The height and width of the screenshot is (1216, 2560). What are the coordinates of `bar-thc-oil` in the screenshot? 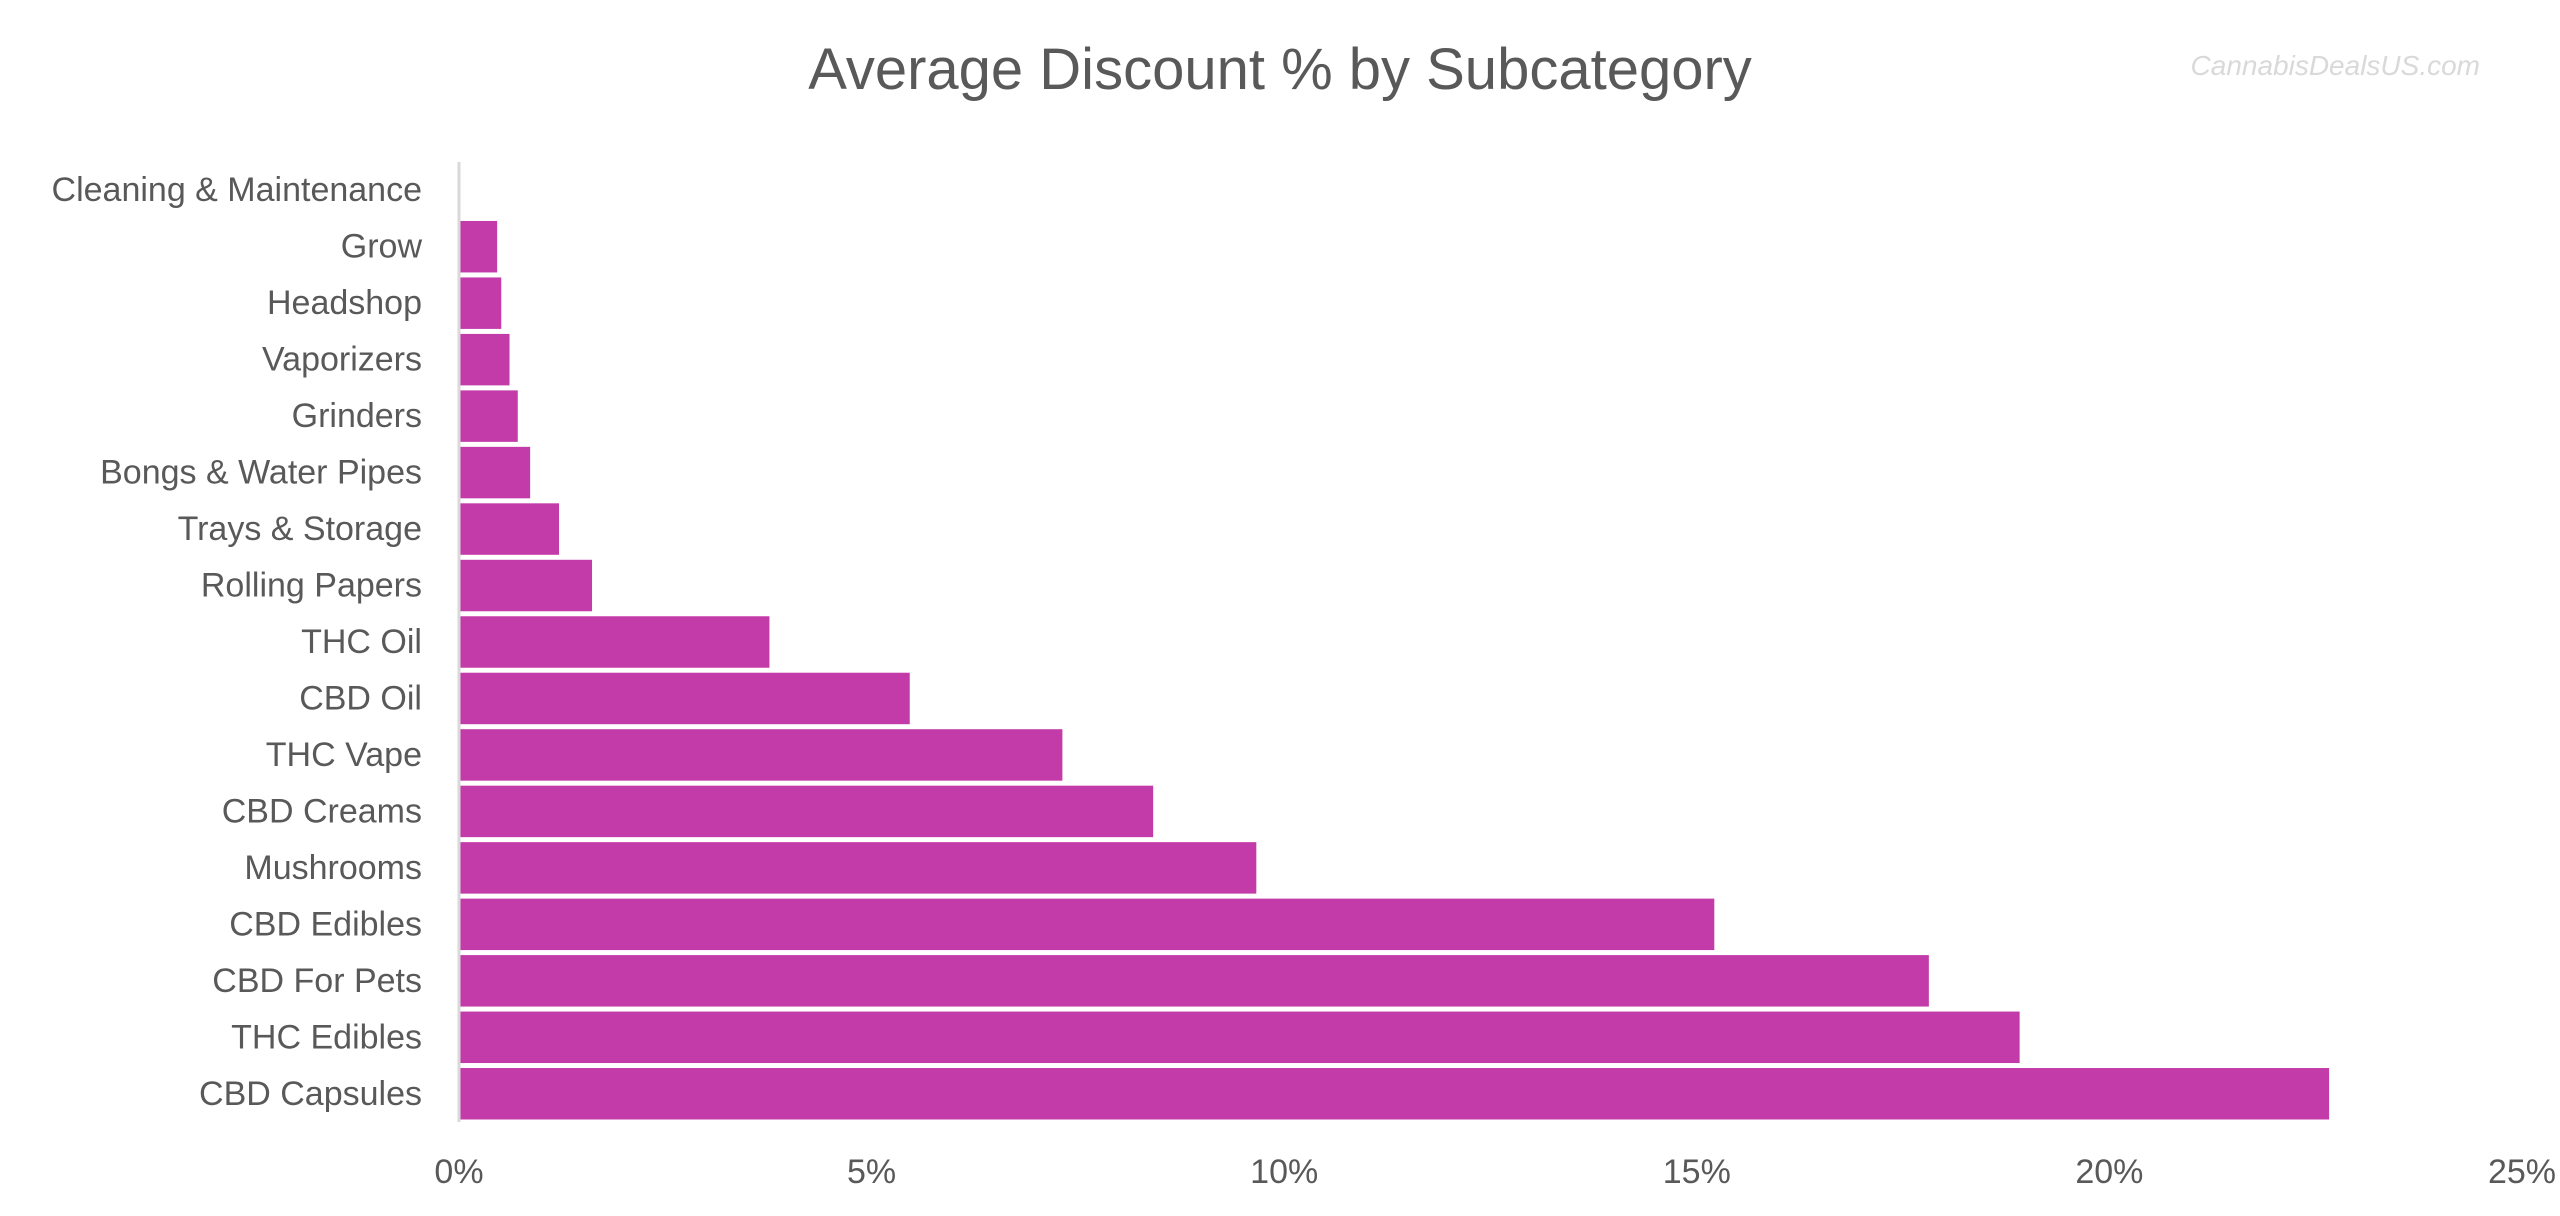 It's located at (615, 642).